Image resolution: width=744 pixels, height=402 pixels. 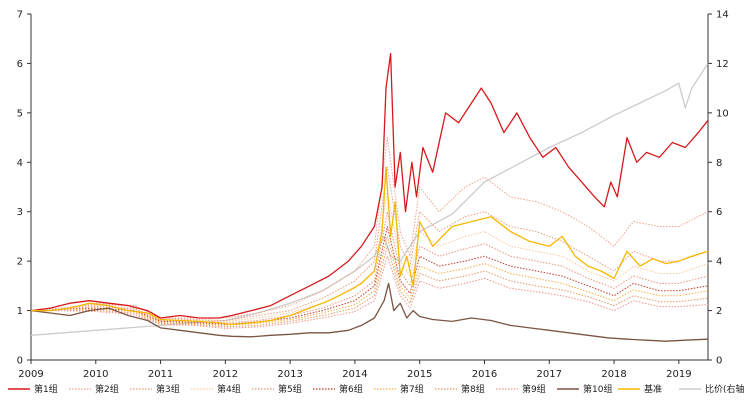 I want to click on legend-label: 第4组, so click(x=229, y=389).